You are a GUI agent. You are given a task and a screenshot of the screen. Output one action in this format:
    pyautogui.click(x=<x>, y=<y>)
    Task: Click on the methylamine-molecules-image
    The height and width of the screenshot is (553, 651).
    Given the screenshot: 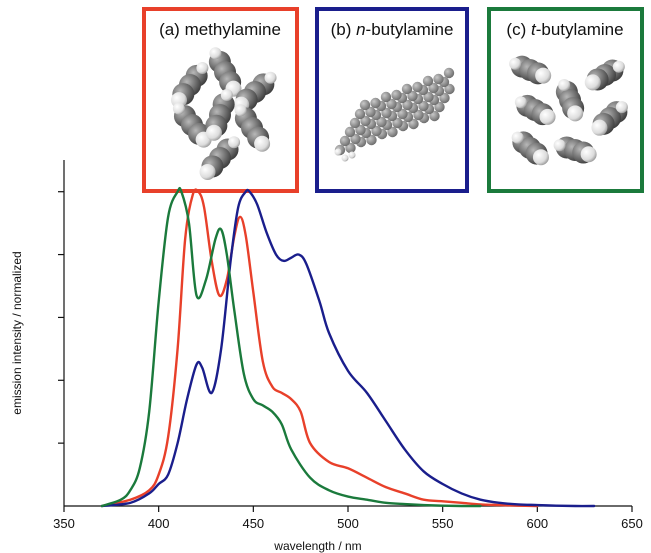 What is the action you would take?
    pyautogui.click(x=223, y=113)
    